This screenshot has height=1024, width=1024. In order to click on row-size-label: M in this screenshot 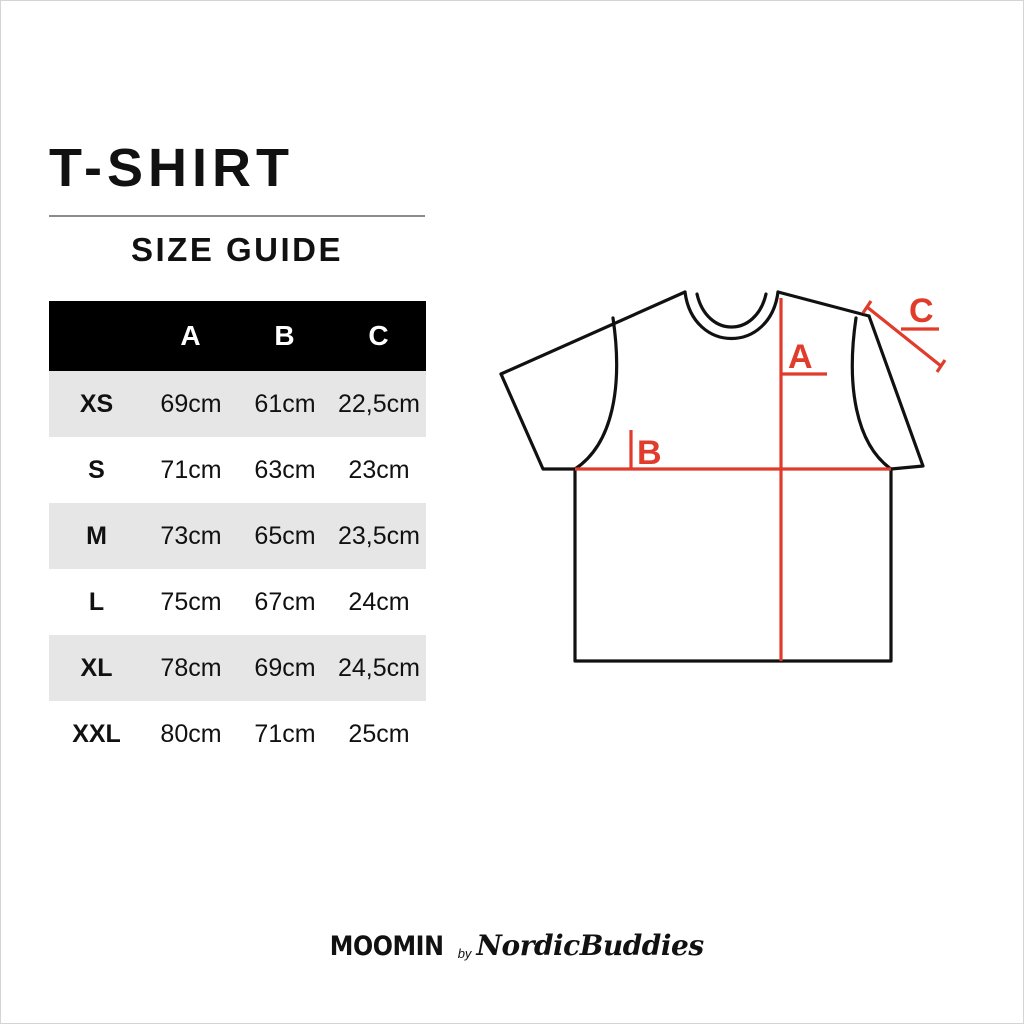, I will do `click(96, 535)`.